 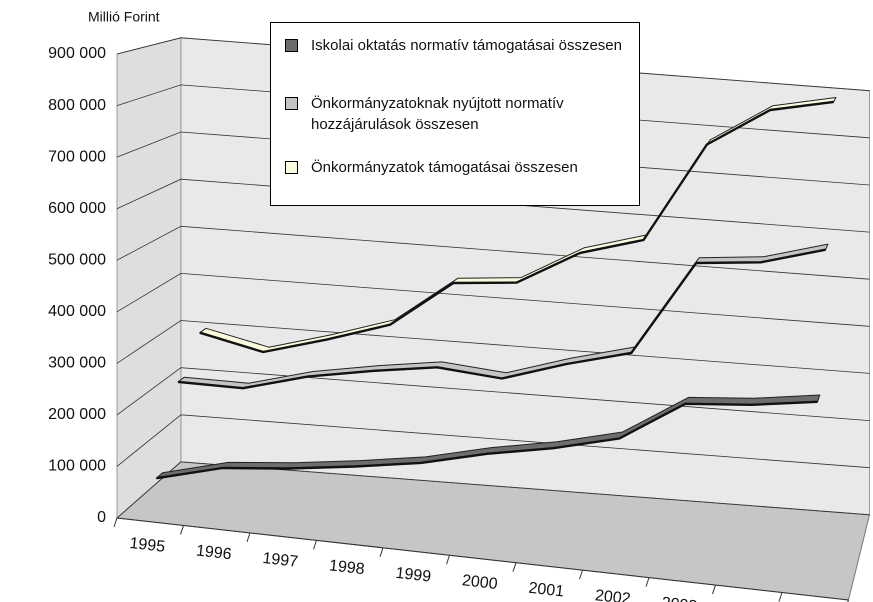 I want to click on side-wall, so click(x=149, y=278).